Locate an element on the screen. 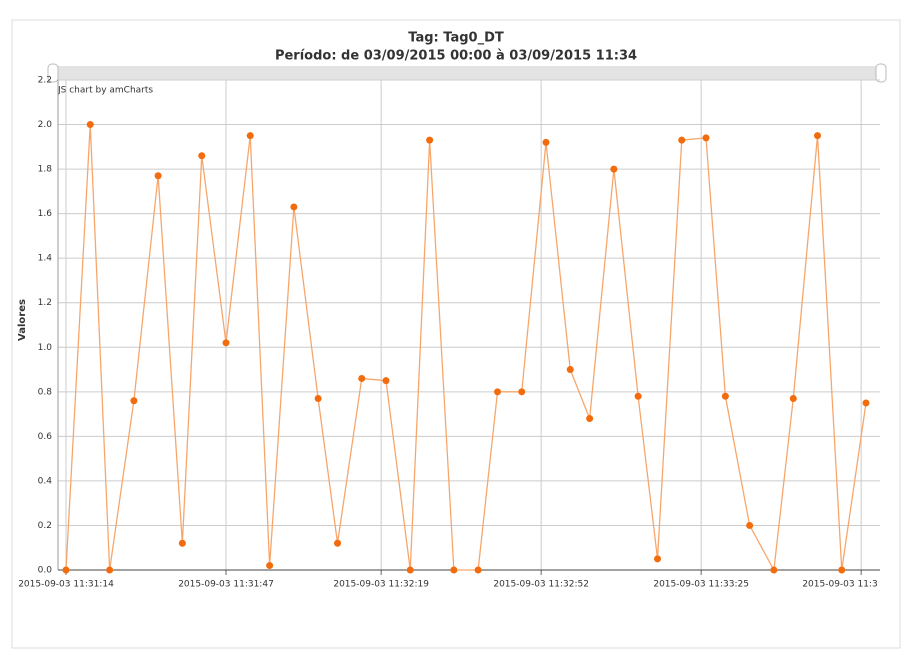  chart-title: Tag: Tag0_DT is located at coordinates (456, 38).